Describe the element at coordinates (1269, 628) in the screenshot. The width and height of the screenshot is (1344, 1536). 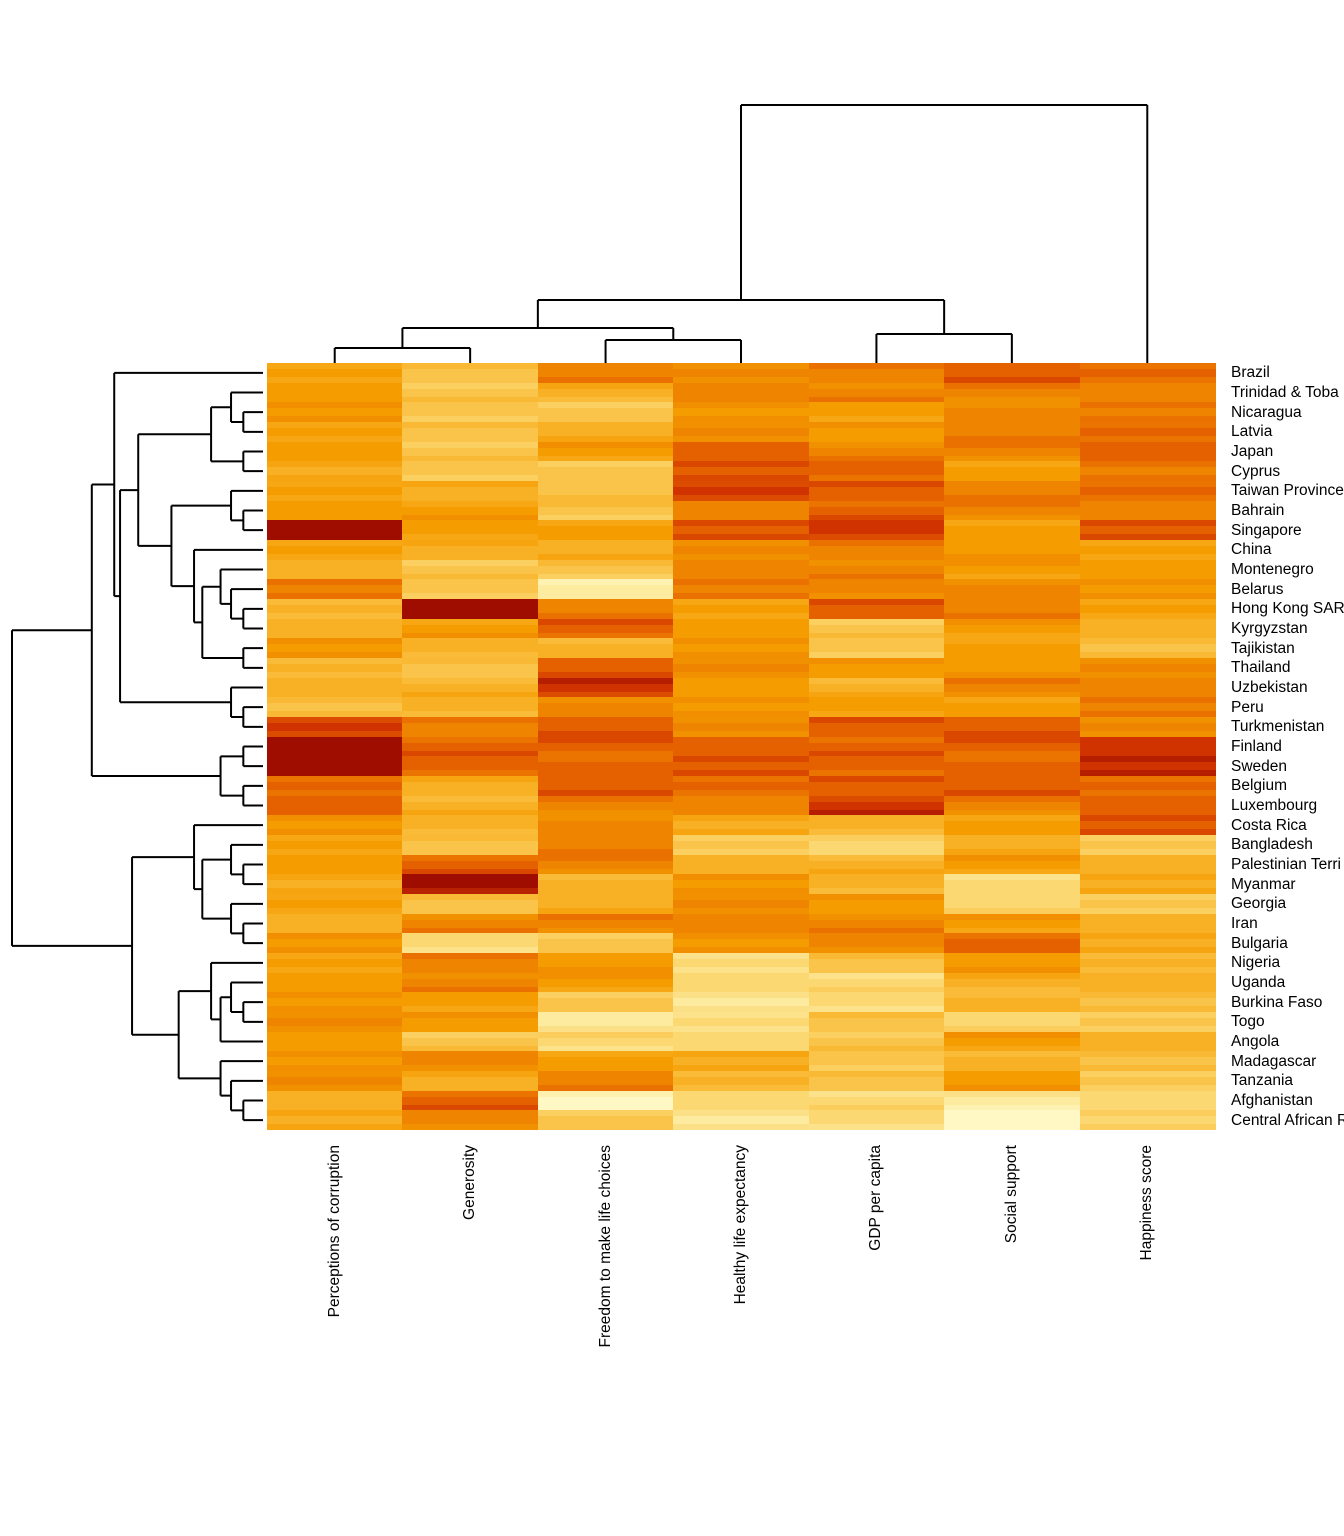
I see `row-label: Kyrgyzstan` at that location.